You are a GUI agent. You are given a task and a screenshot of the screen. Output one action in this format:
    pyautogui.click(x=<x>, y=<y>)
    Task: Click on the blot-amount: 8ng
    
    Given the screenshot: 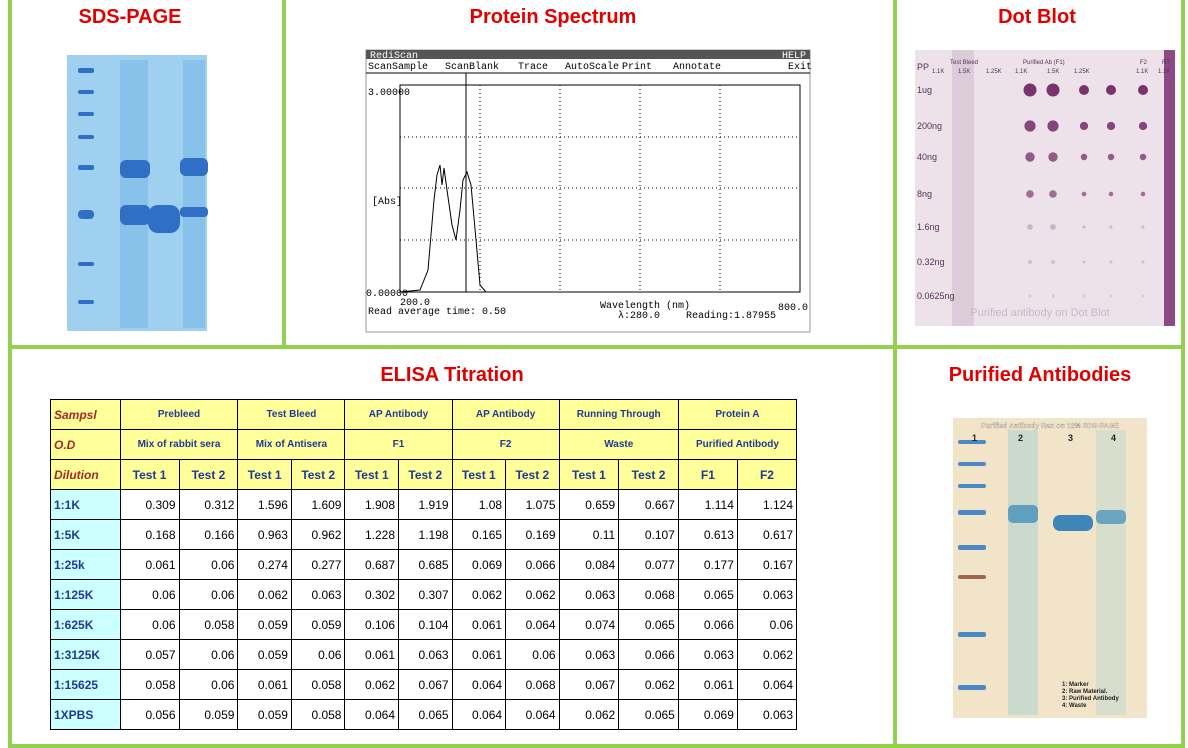 What is the action you would take?
    pyautogui.click(x=924, y=194)
    